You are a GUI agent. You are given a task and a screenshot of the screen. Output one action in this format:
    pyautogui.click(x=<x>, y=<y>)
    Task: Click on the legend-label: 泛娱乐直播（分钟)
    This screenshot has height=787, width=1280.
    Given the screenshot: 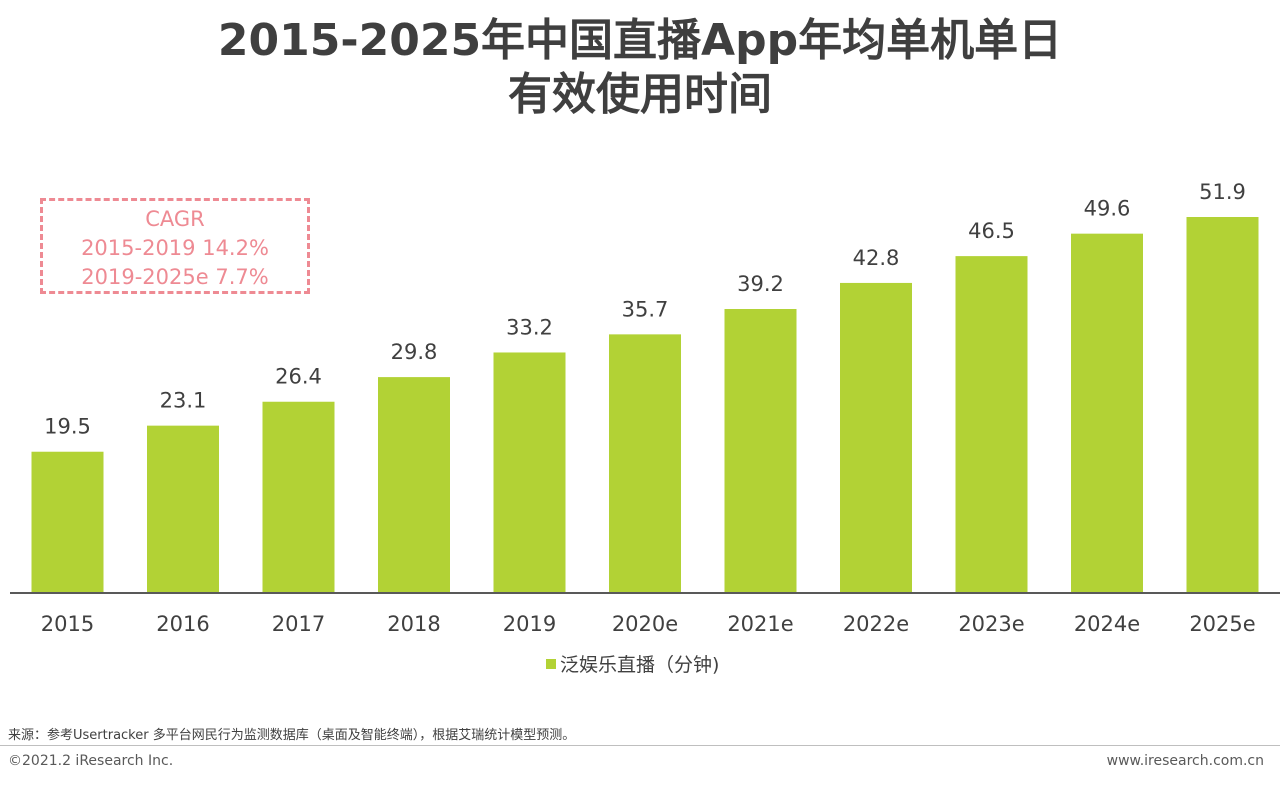 What is the action you would take?
    pyautogui.click(x=640, y=665)
    